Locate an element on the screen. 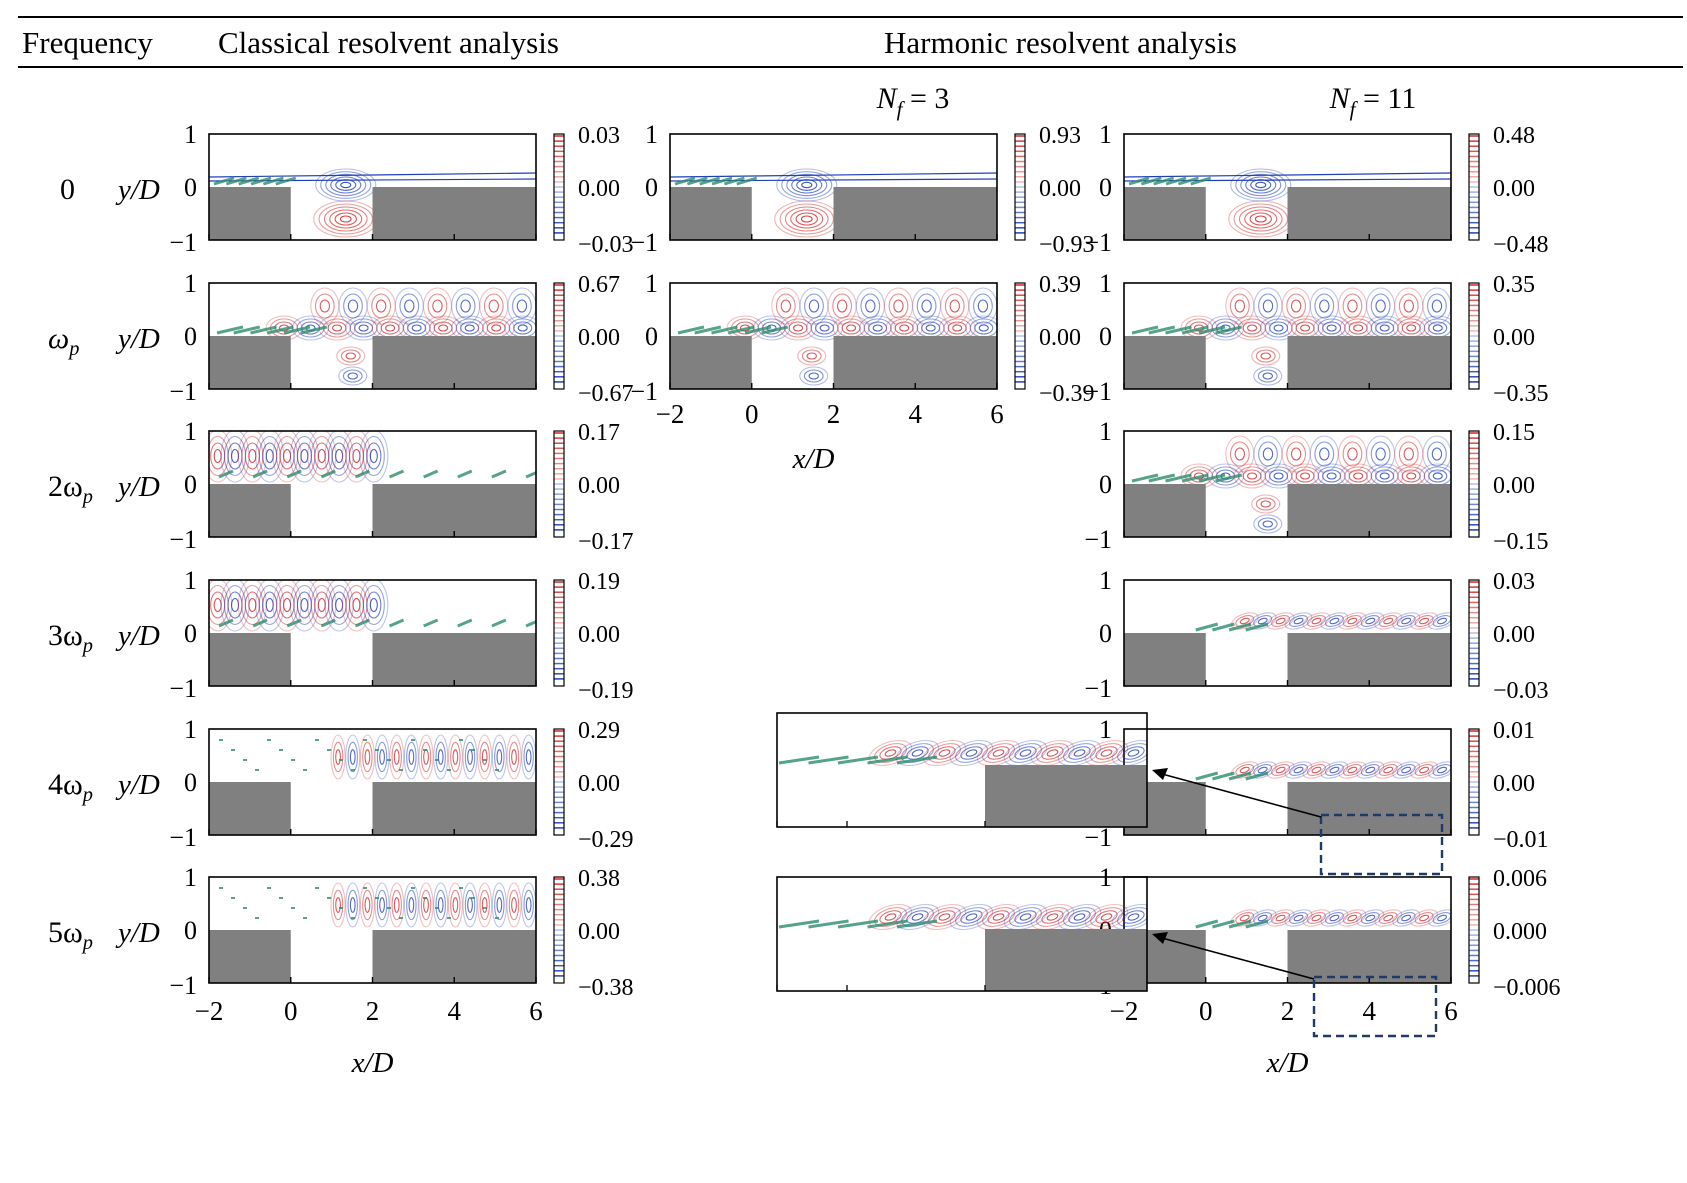  x-tick-label: 6 is located at coordinates (536, 1011).